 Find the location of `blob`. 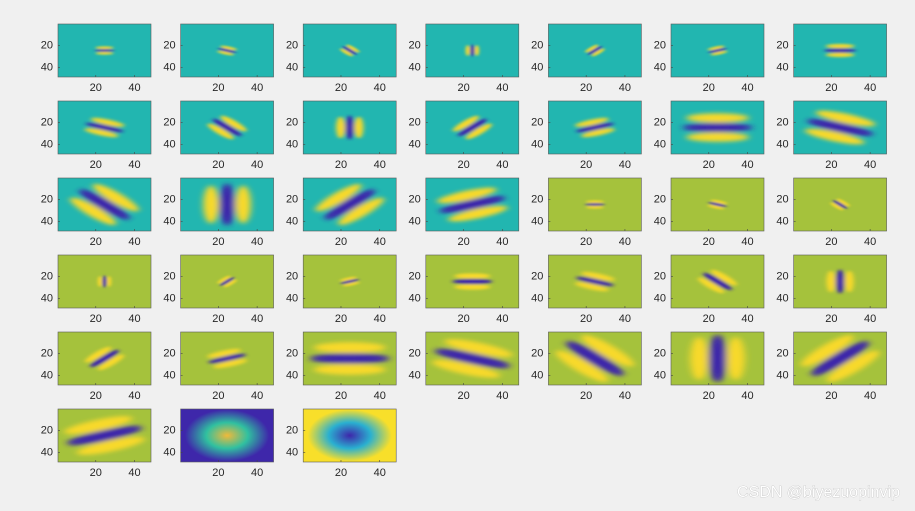

blob is located at coordinates (349, 435).